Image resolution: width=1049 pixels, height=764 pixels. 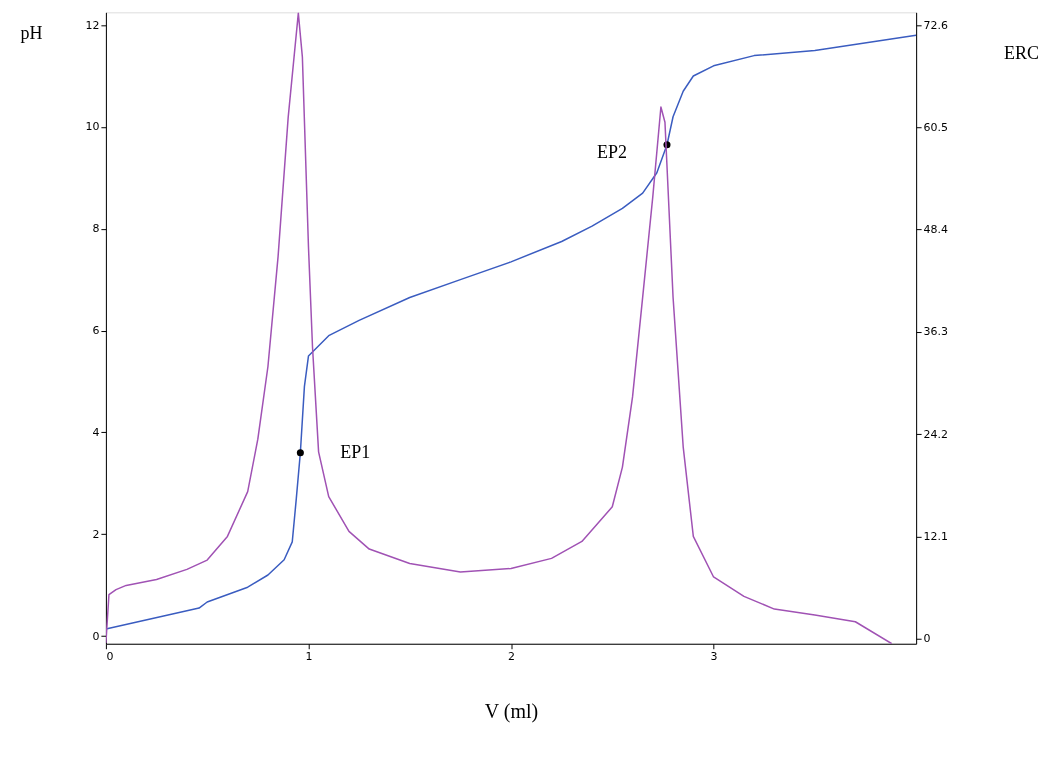 I want to click on x-tick-label: 2, so click(x=511, y=657).